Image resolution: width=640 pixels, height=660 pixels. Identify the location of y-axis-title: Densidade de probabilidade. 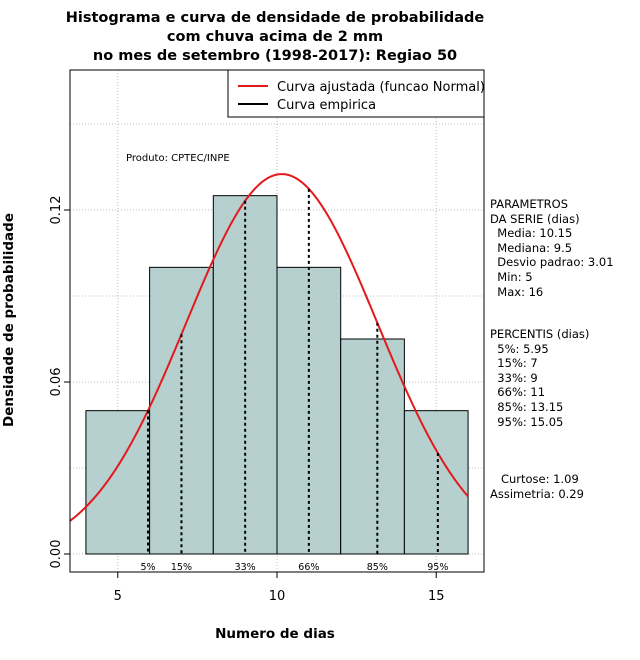
(9, 320).